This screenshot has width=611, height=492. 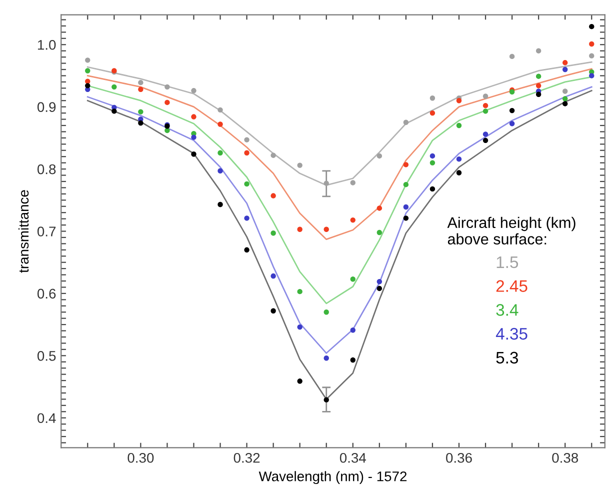 I want to click on y-tick-label: 0.4, so click(x=46, y=418).